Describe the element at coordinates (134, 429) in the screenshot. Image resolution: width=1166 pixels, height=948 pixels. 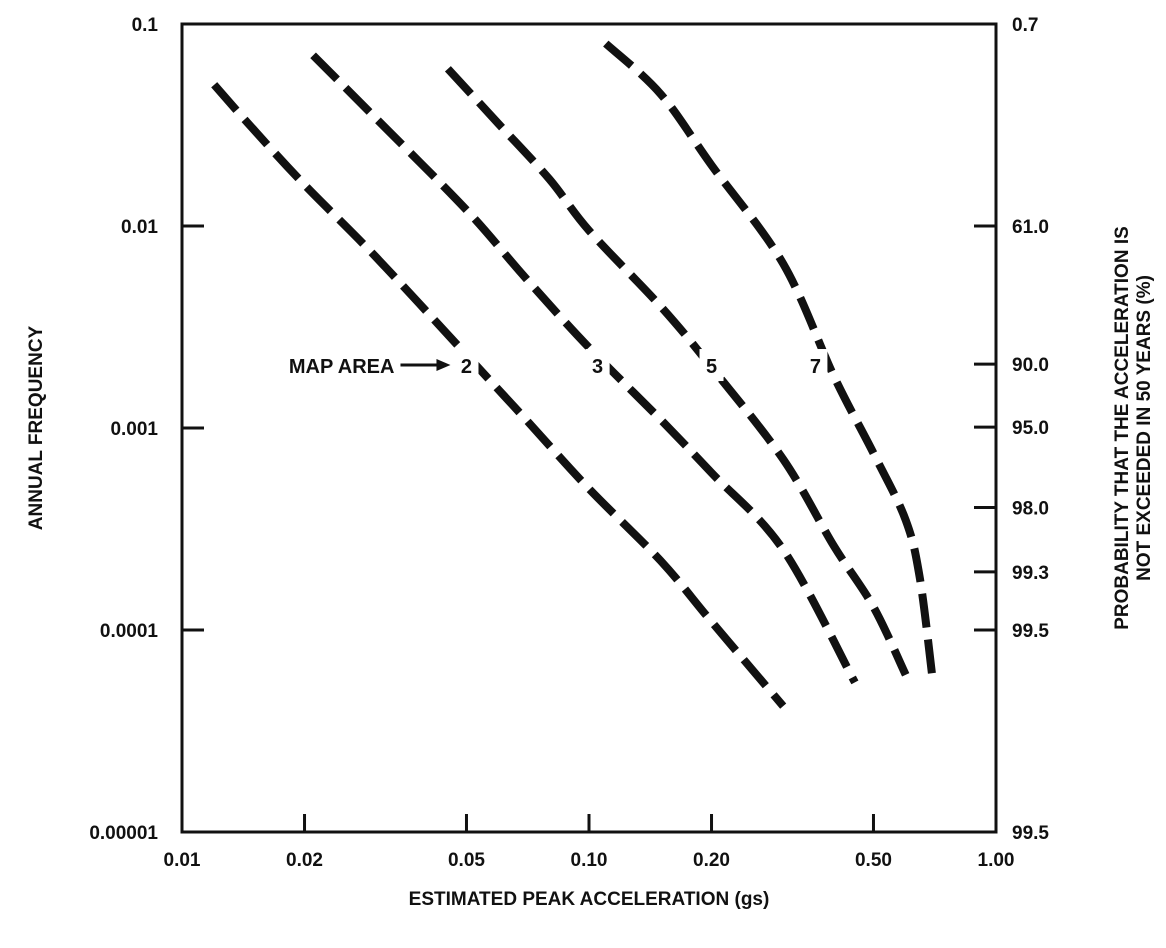
I see `y-tick-label-0-001: 0.001` at that location.